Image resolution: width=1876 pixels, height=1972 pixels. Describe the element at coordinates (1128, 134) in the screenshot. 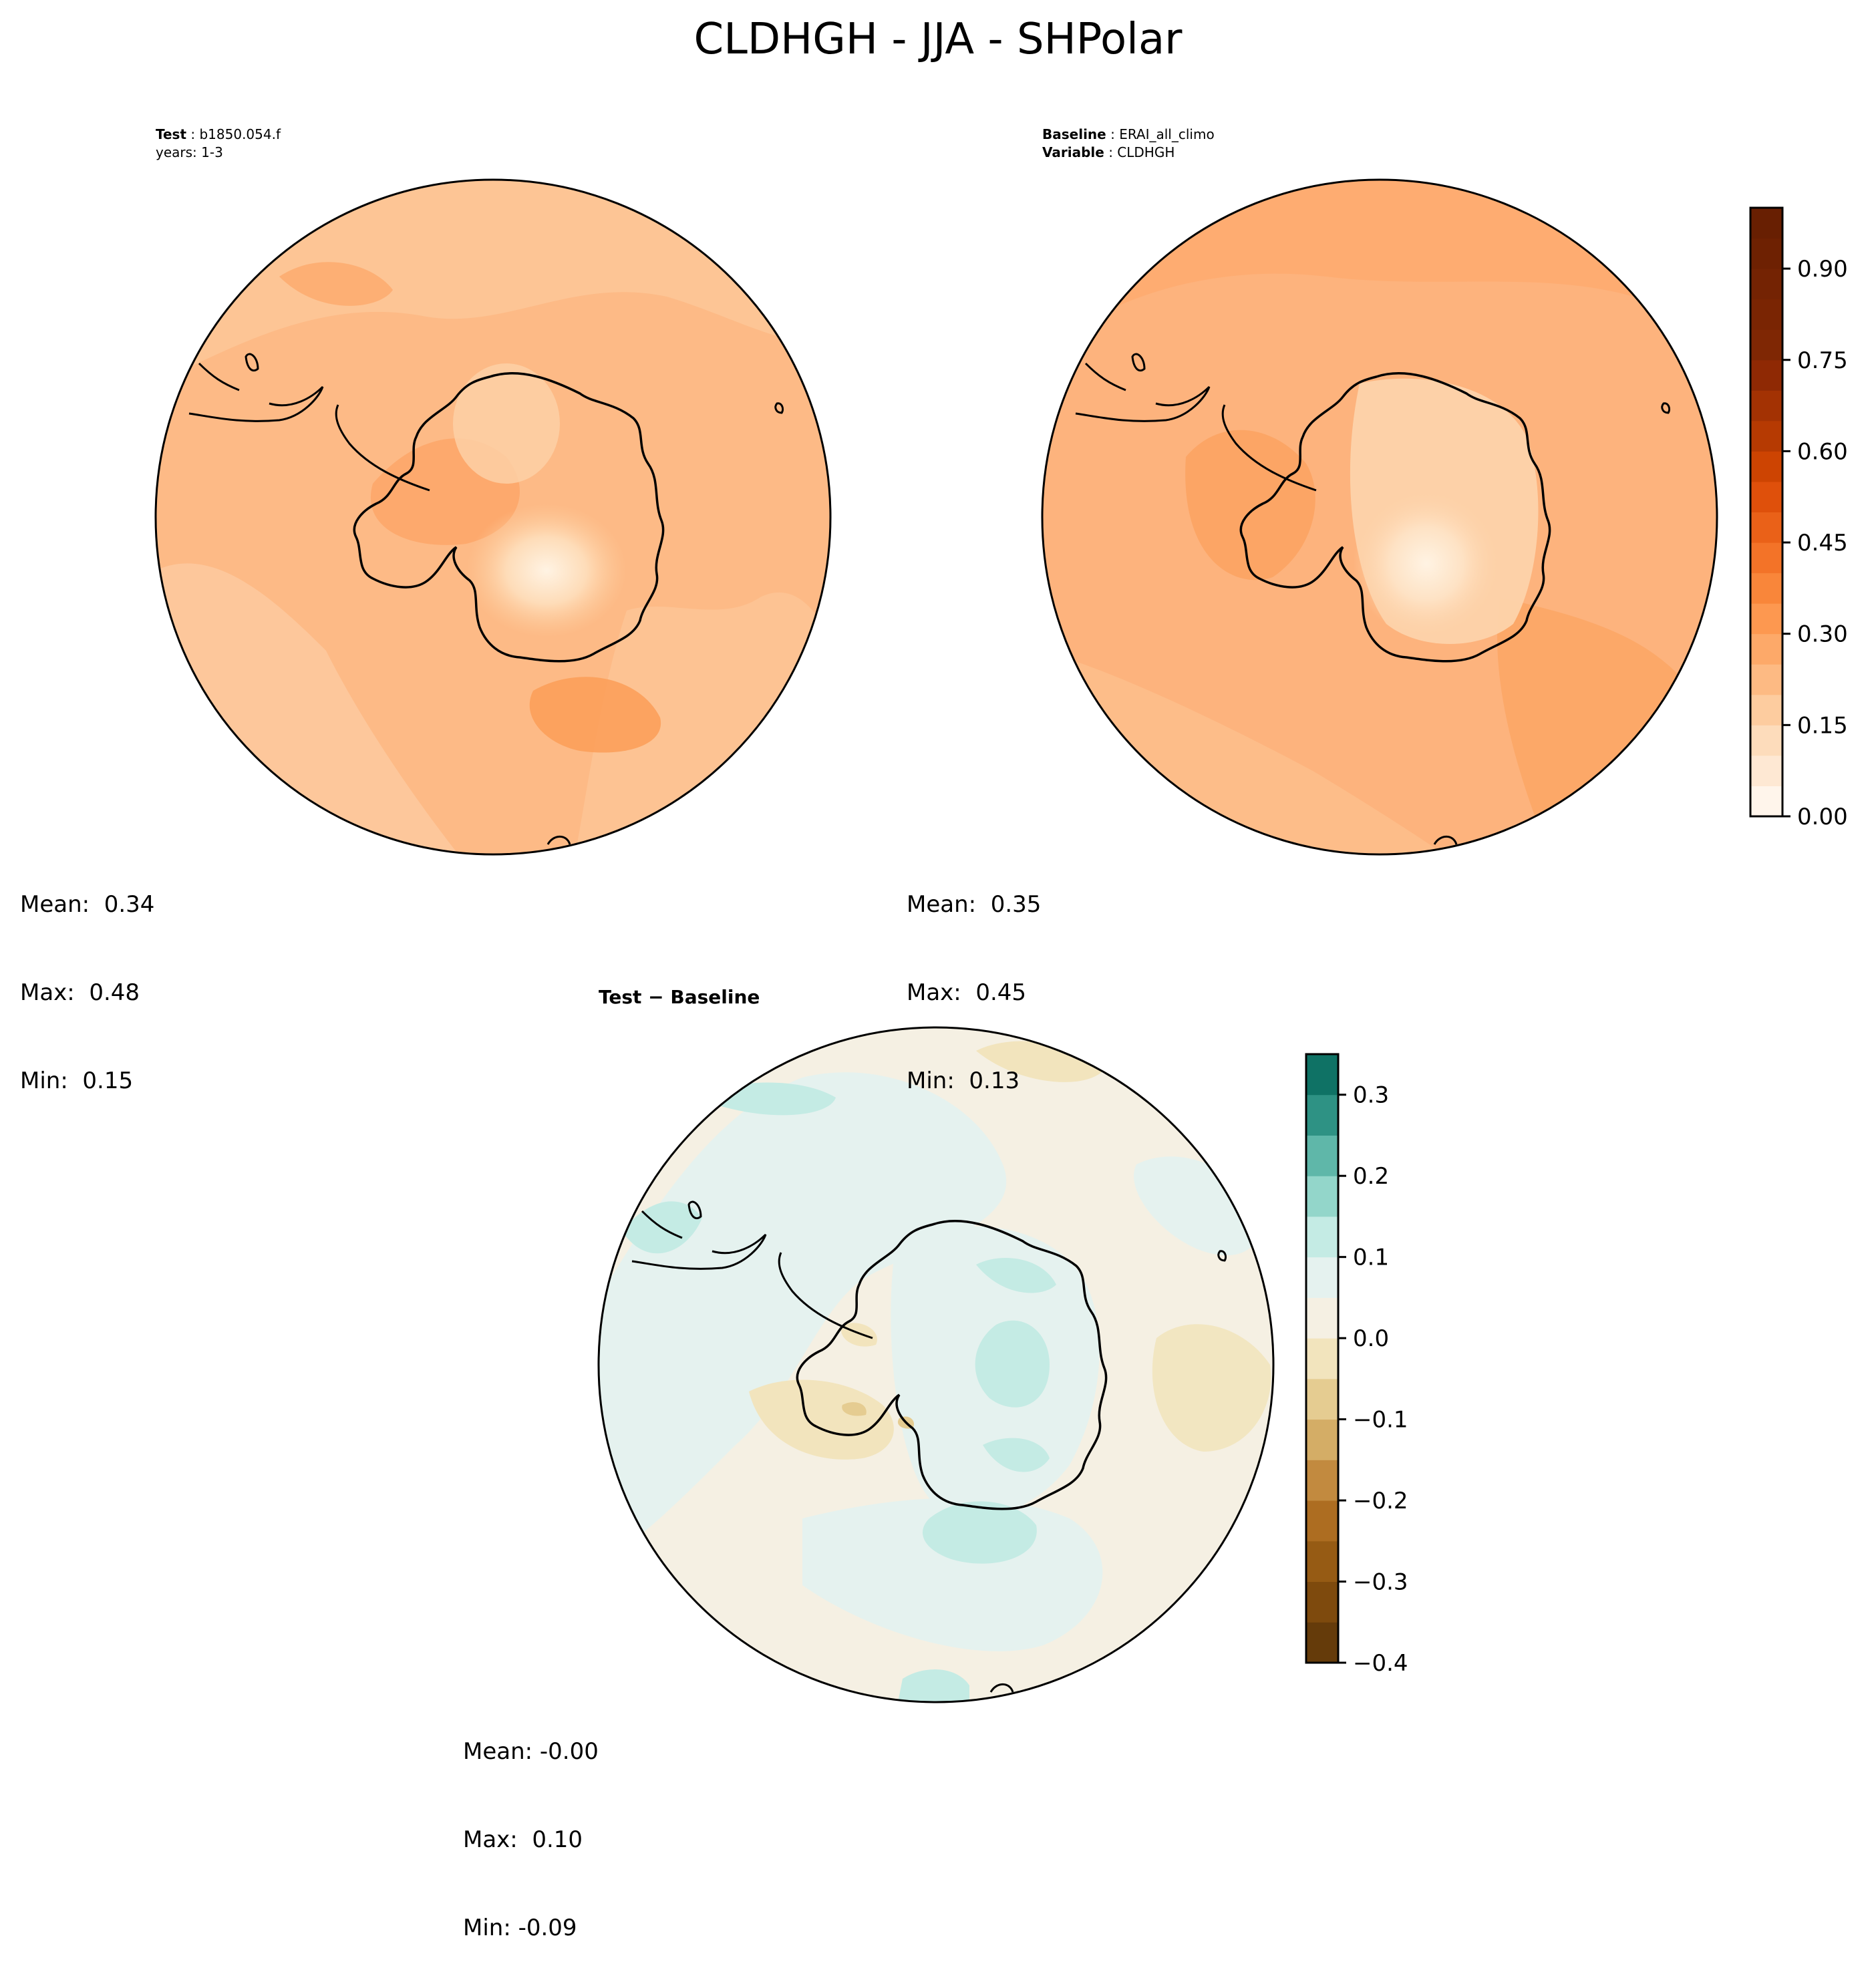

I see `baseline-label-line1: Baseline : ERAI_all_climo` at that location.